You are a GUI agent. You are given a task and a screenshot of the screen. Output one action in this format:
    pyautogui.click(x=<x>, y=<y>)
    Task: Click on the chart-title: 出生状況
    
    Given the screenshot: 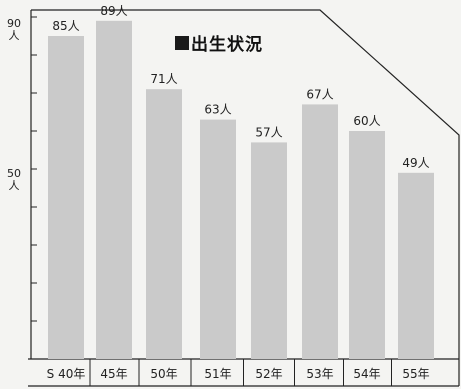 What is the action you would take?
    pyautogui.click(x=219, y=42)
    